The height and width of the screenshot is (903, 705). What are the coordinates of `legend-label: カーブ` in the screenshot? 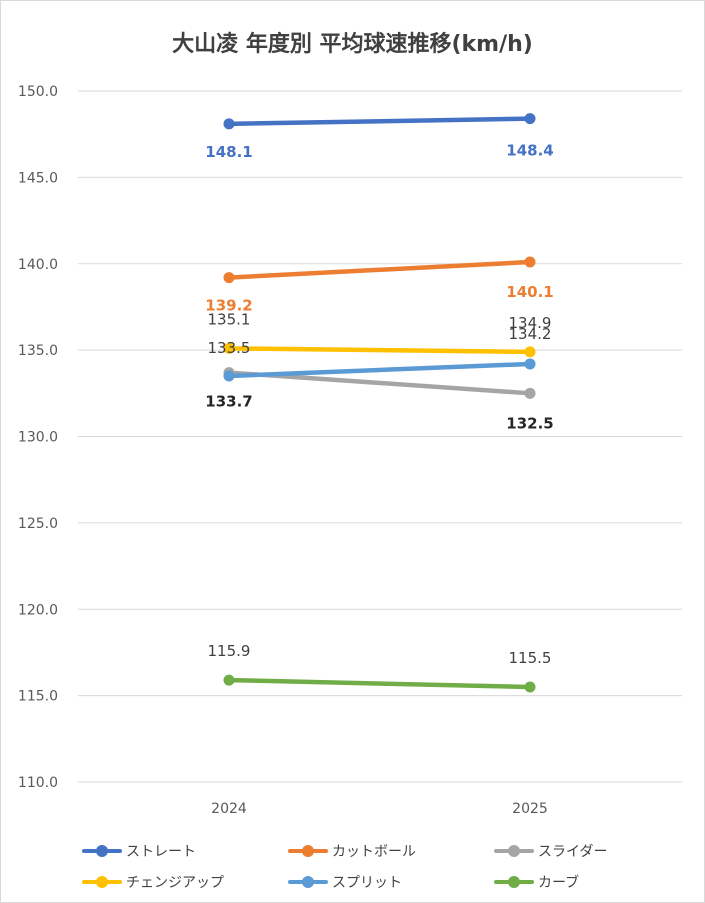 It's located at (559, 883).